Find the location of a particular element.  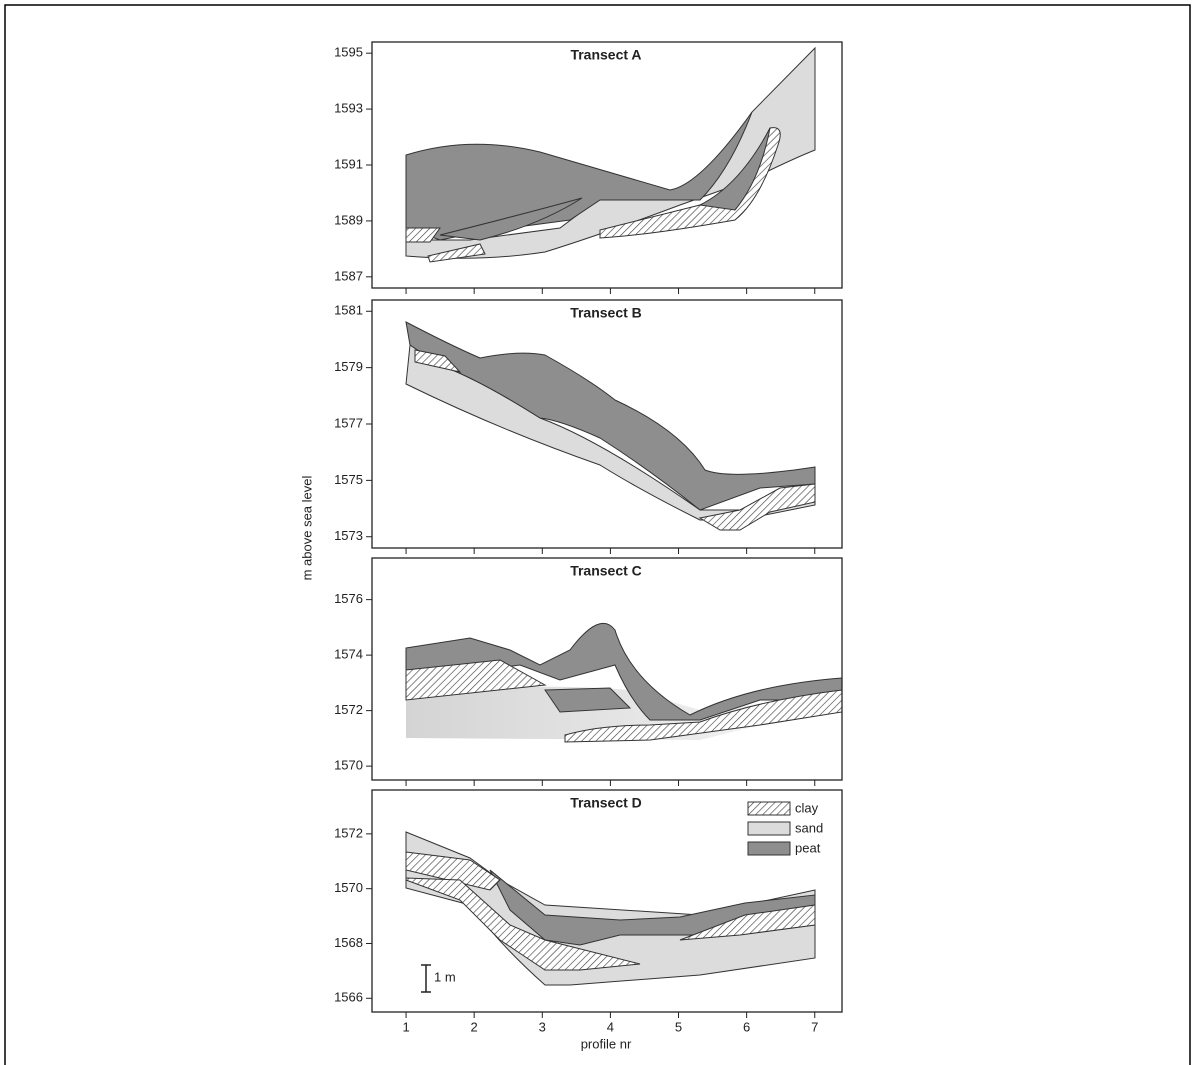

layers-d is located at coordinates (610, 908).